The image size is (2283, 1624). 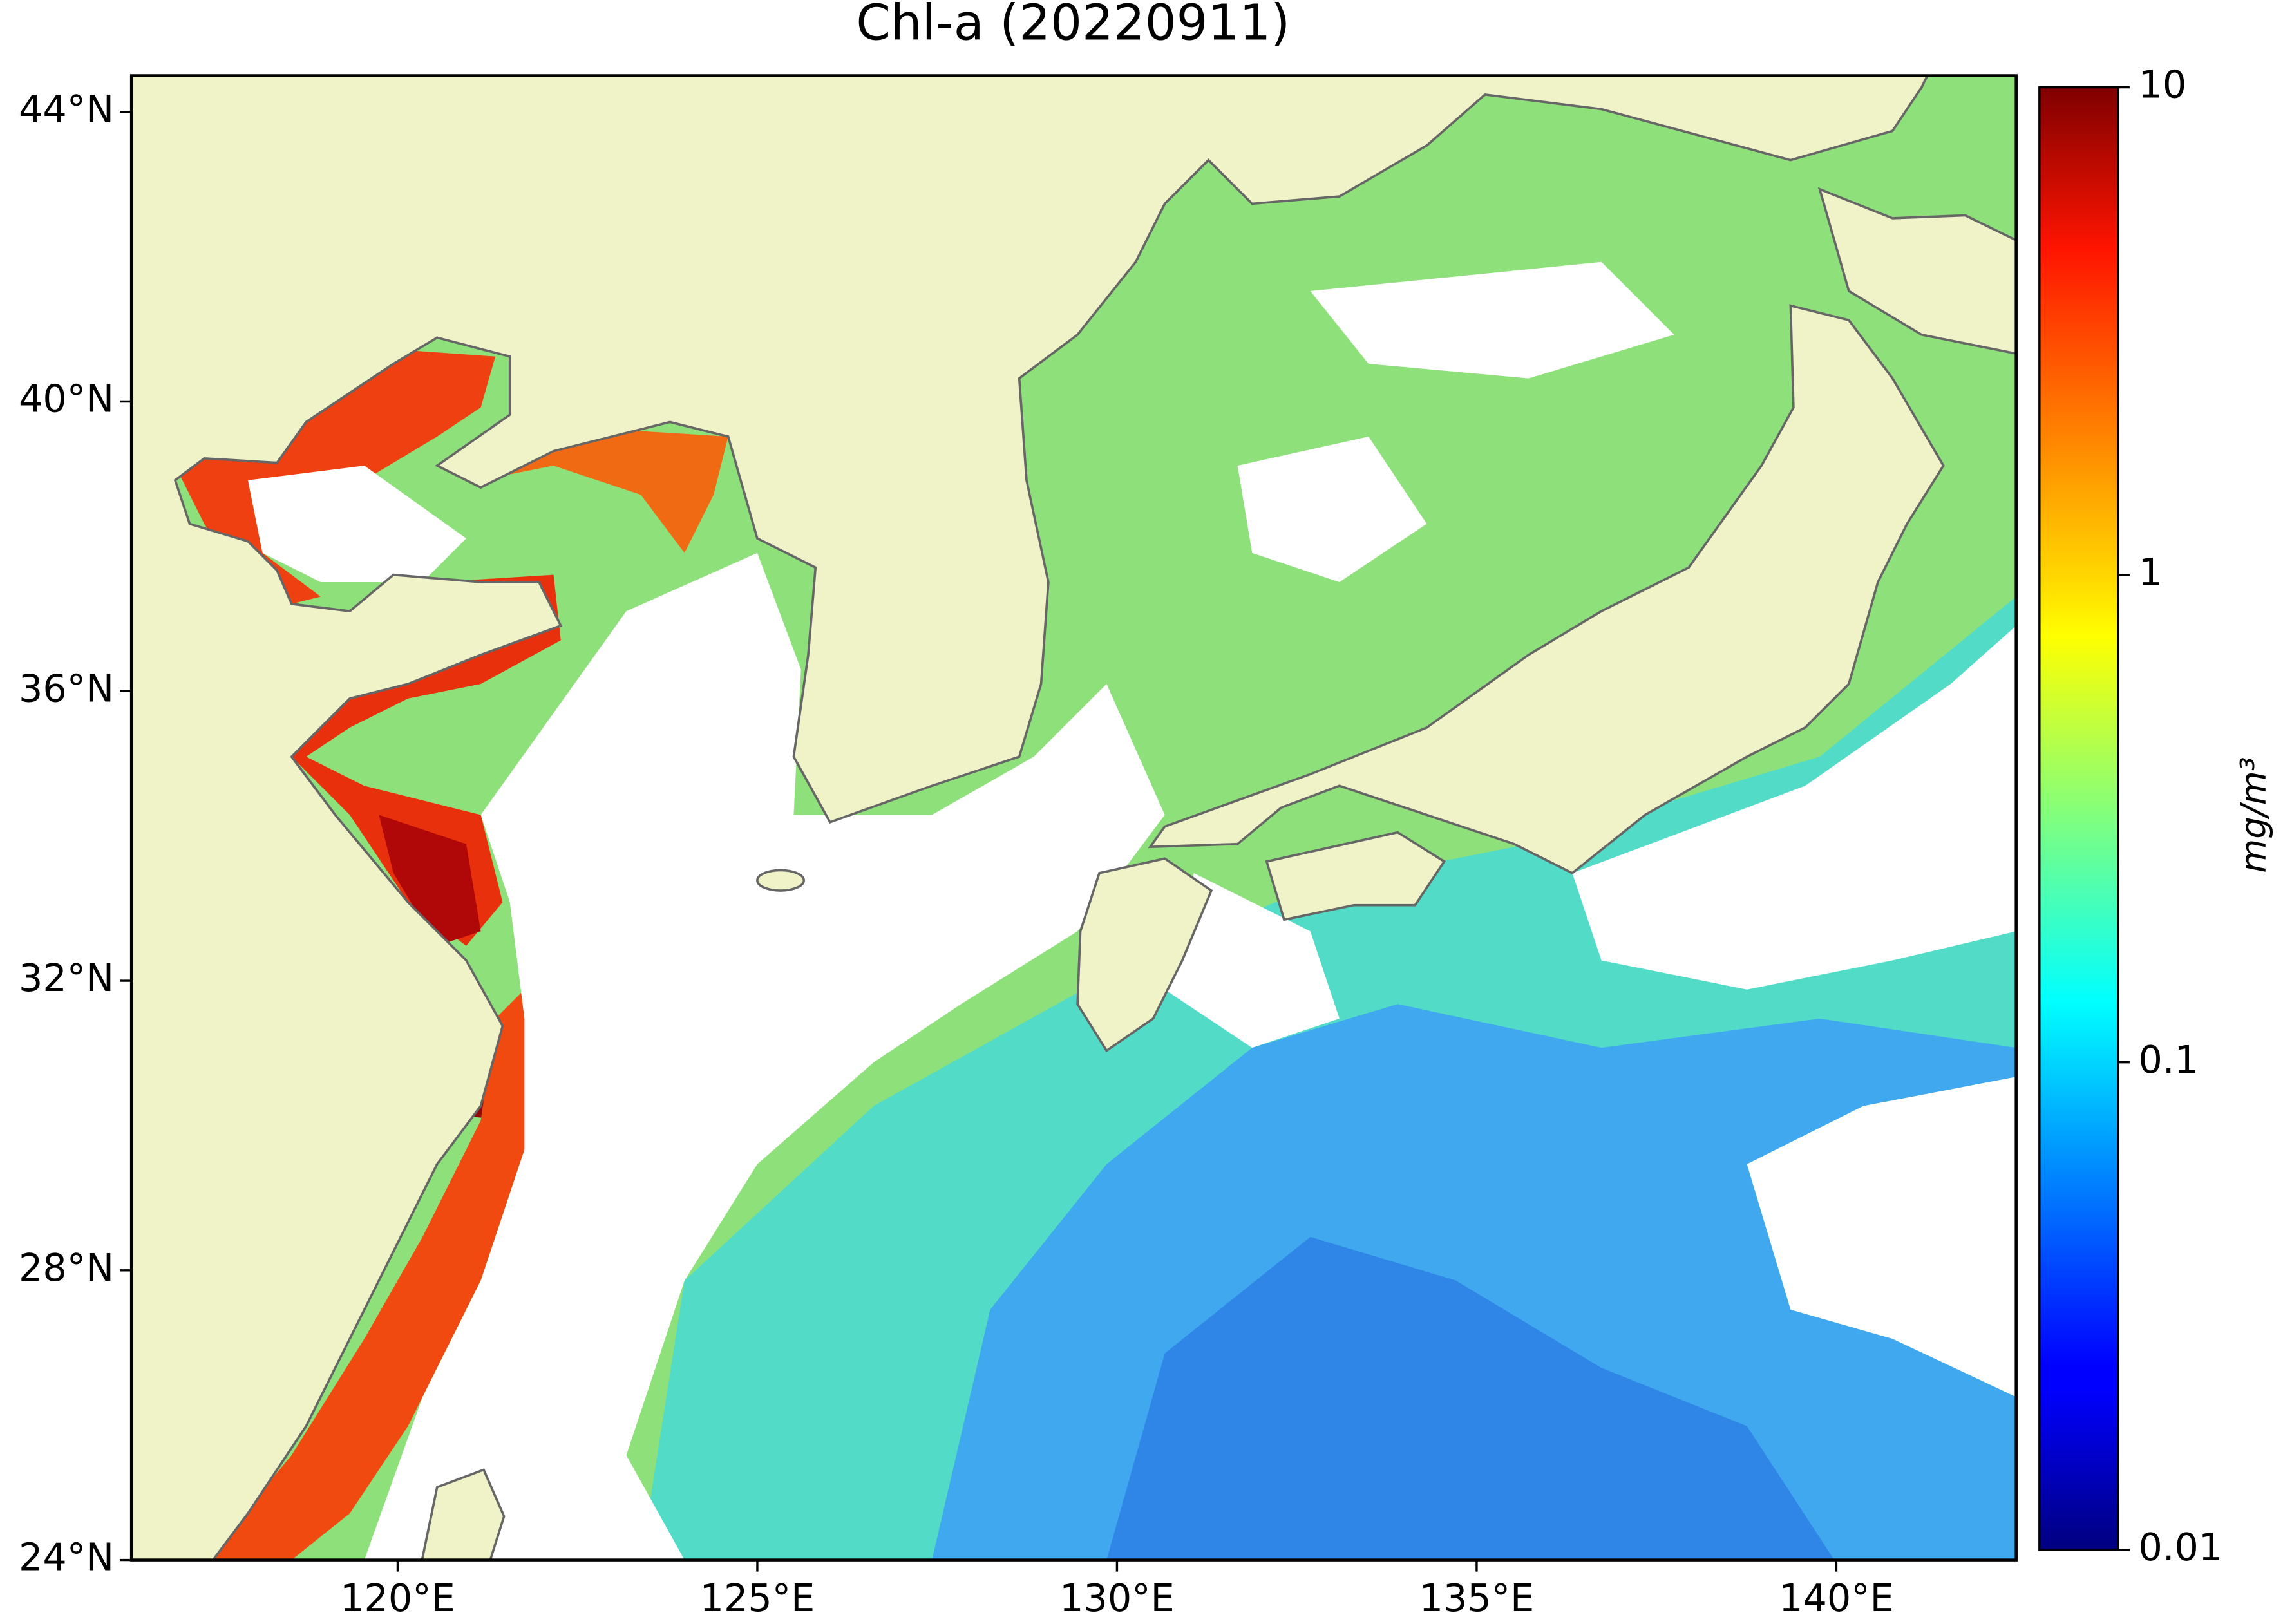 What do you see at coordinates (463, 1514) in the screenshot?
I see `land-taiwan` at bounding box center [463, 1514].